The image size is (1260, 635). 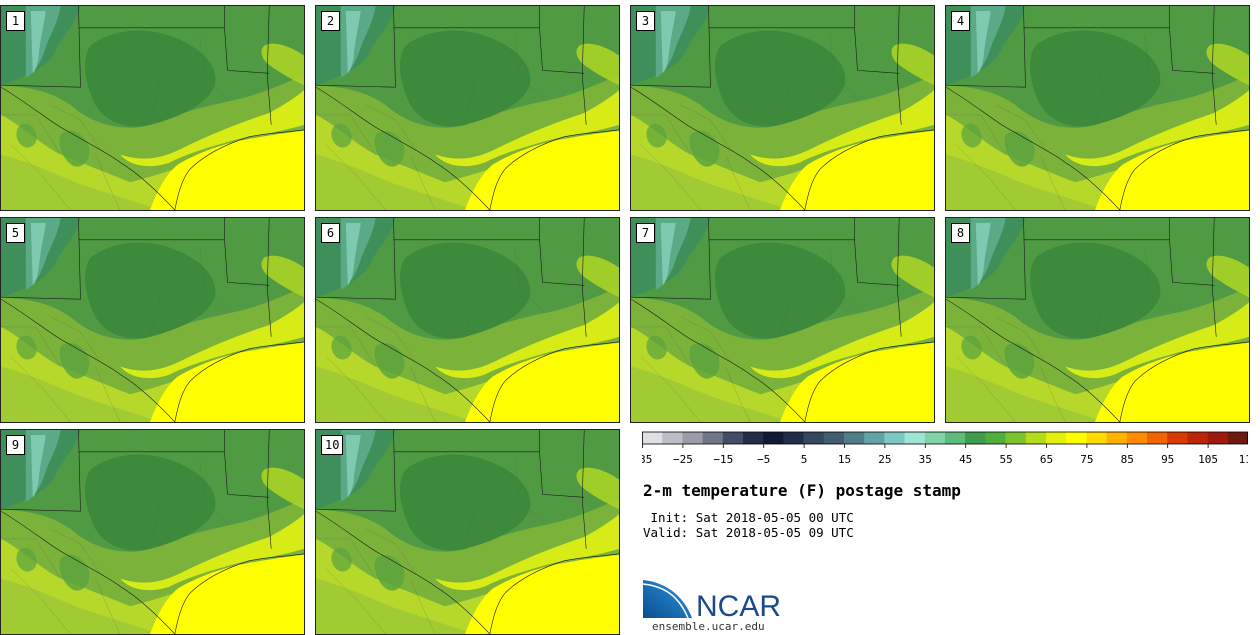 What do you see at coordinates (804, 459) in the screenshot?
I see `colorbar-tick-label: 5` at bounding box center [804, 459].